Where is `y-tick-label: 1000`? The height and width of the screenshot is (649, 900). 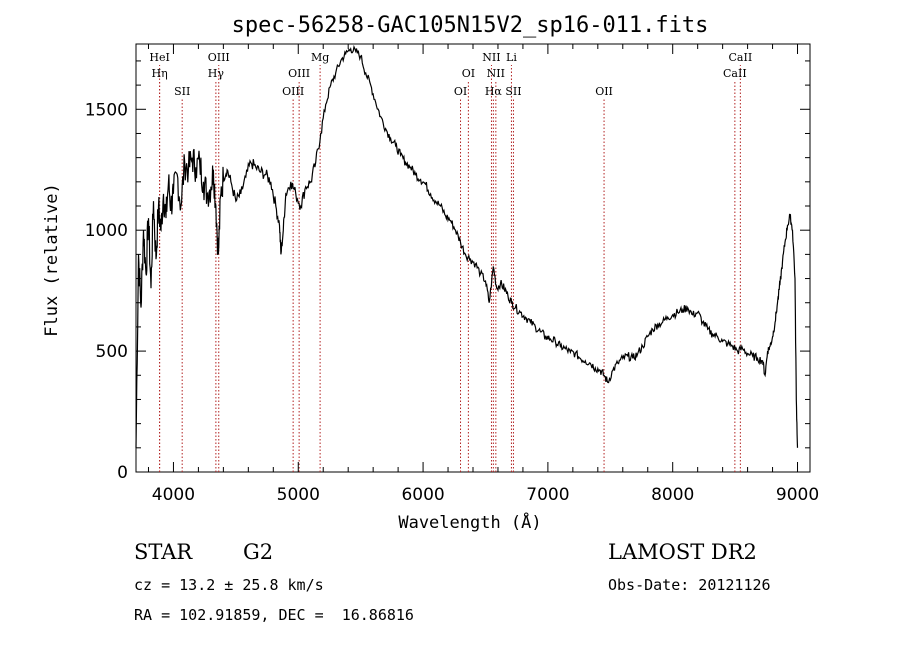 y-tick-label: 1000 is located at coordinates (106, 231).